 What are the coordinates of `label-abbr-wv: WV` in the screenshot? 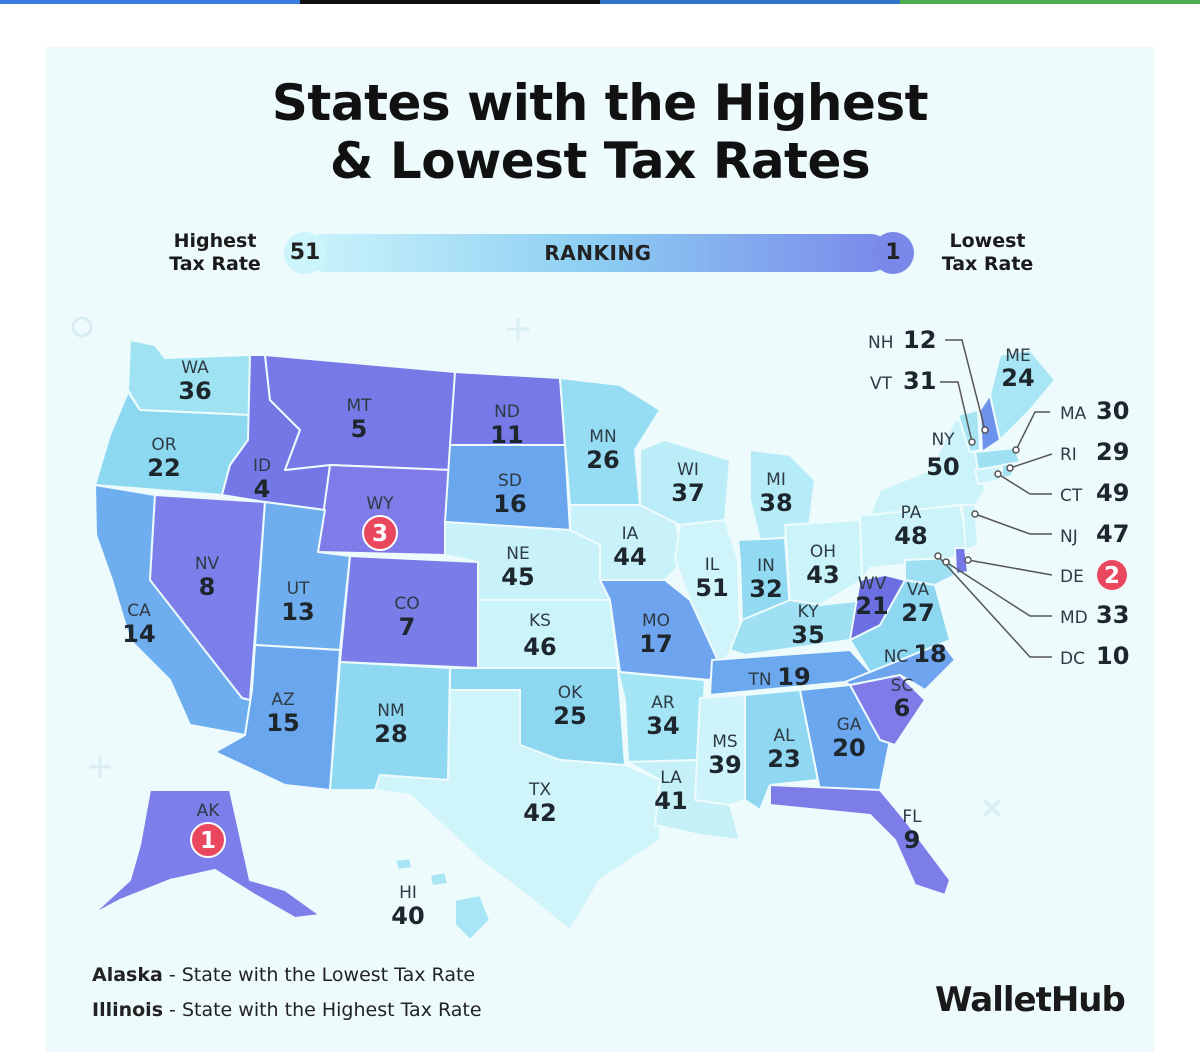 It's located at (872, 584).